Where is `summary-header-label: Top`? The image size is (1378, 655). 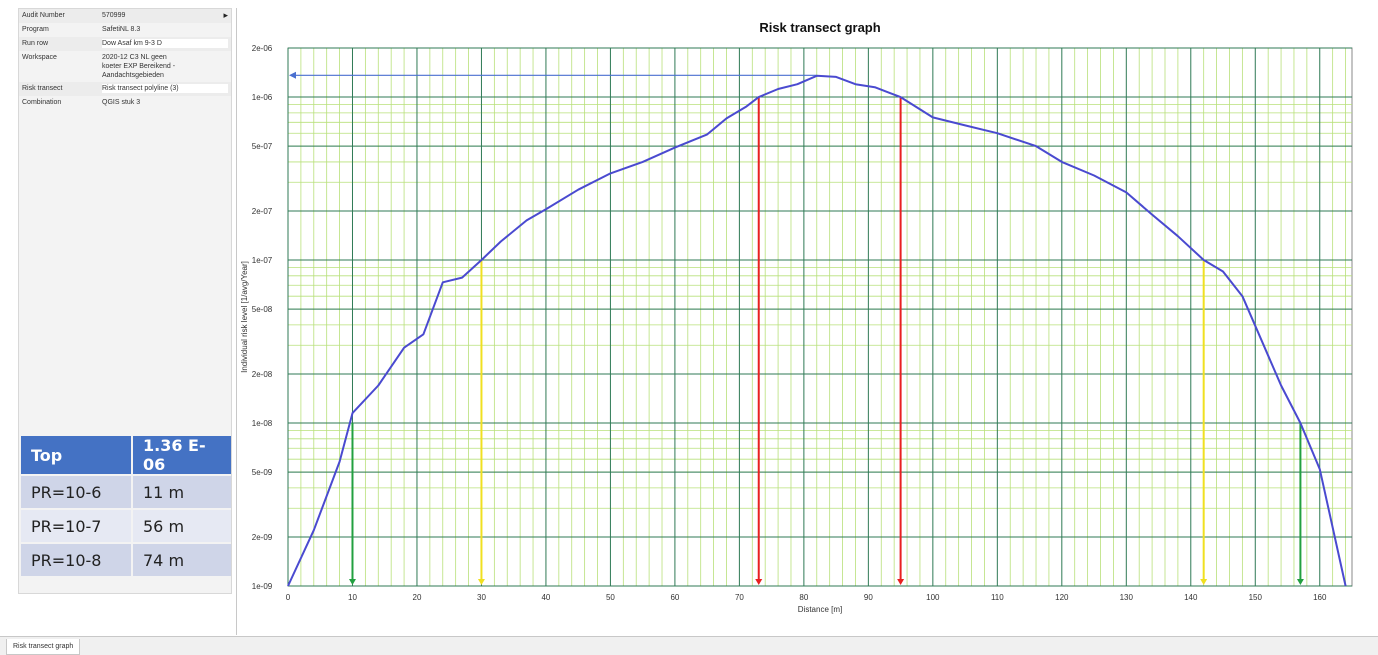
summary-header-label: Top is located at coordinates (76, 455).